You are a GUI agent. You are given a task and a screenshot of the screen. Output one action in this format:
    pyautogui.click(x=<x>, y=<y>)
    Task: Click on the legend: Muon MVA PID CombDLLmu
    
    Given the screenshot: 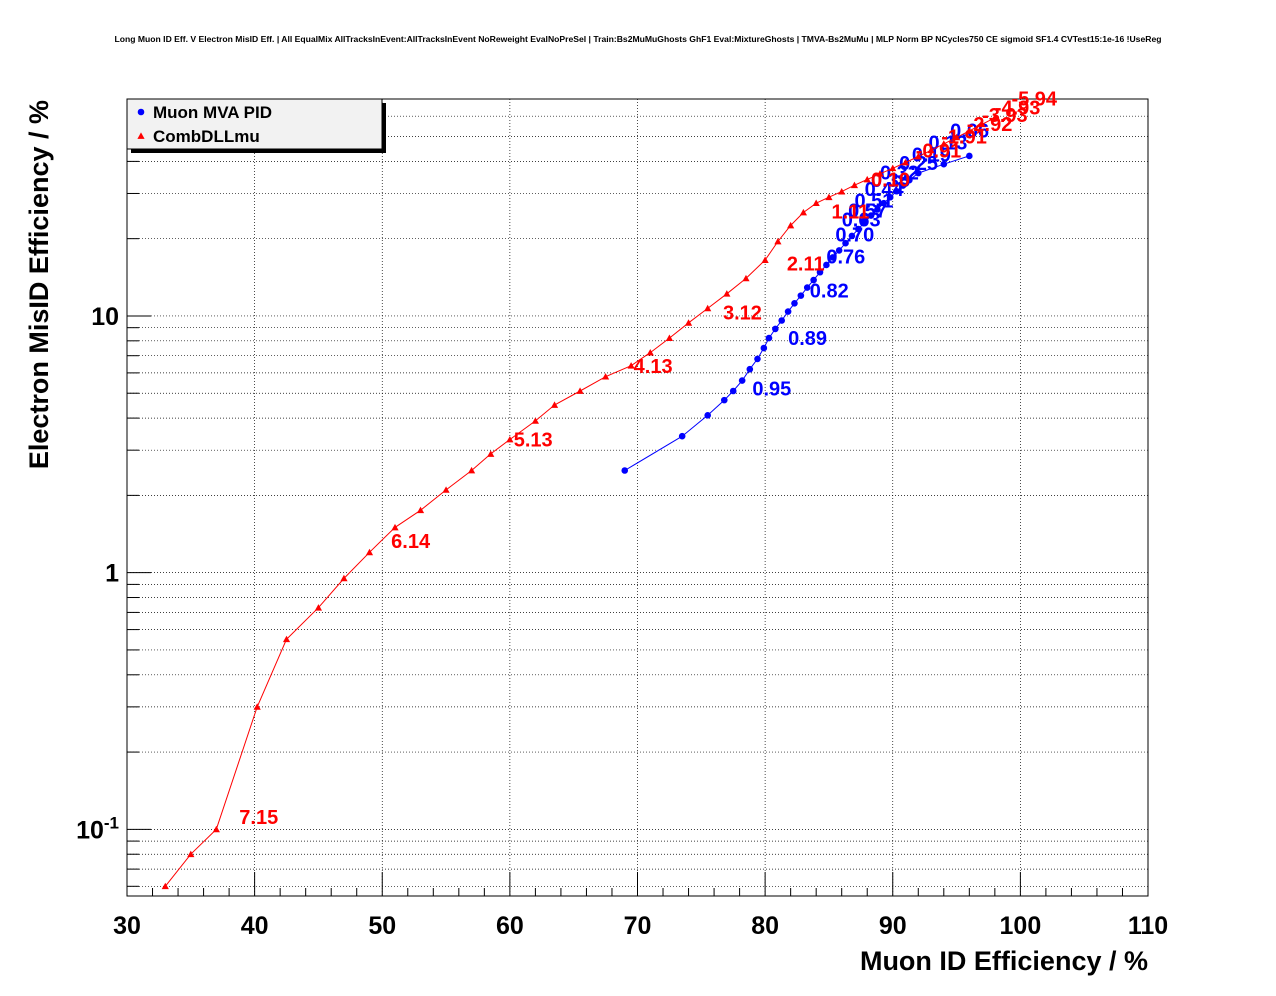 What is the action you would take?
    pyautogui.click(x=256, y=125)
    